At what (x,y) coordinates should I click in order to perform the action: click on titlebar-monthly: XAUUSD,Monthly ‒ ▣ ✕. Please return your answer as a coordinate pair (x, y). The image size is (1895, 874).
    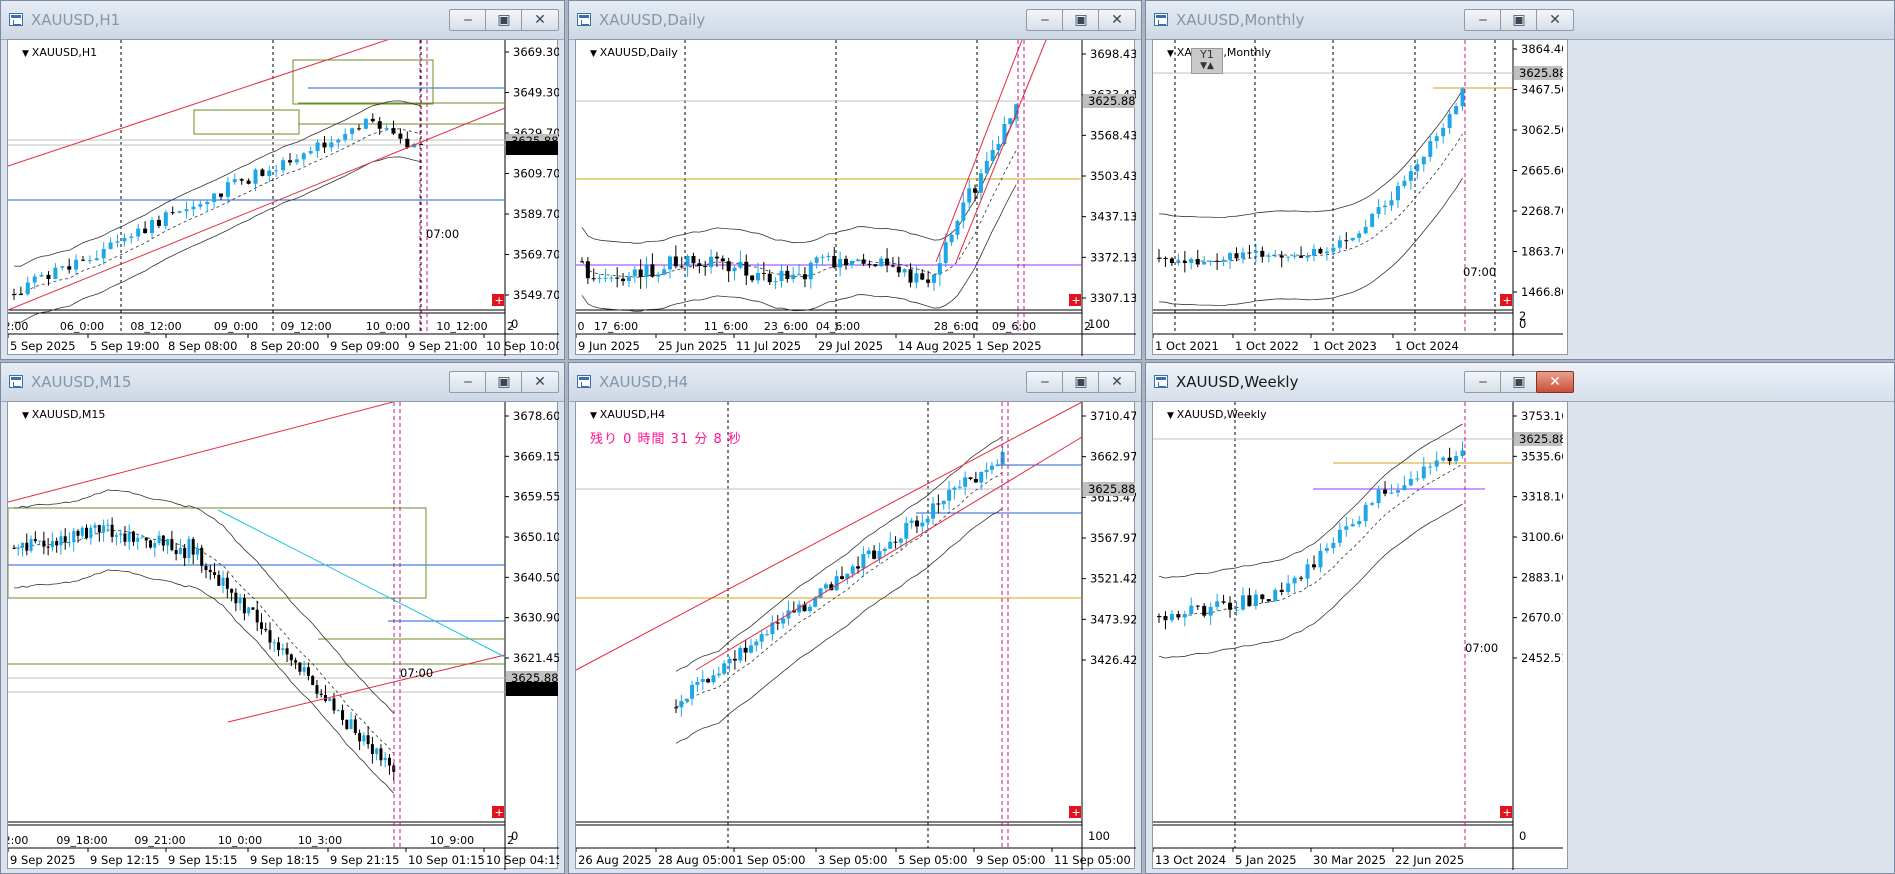
    Looking at the image, I should click on (1520, 20).